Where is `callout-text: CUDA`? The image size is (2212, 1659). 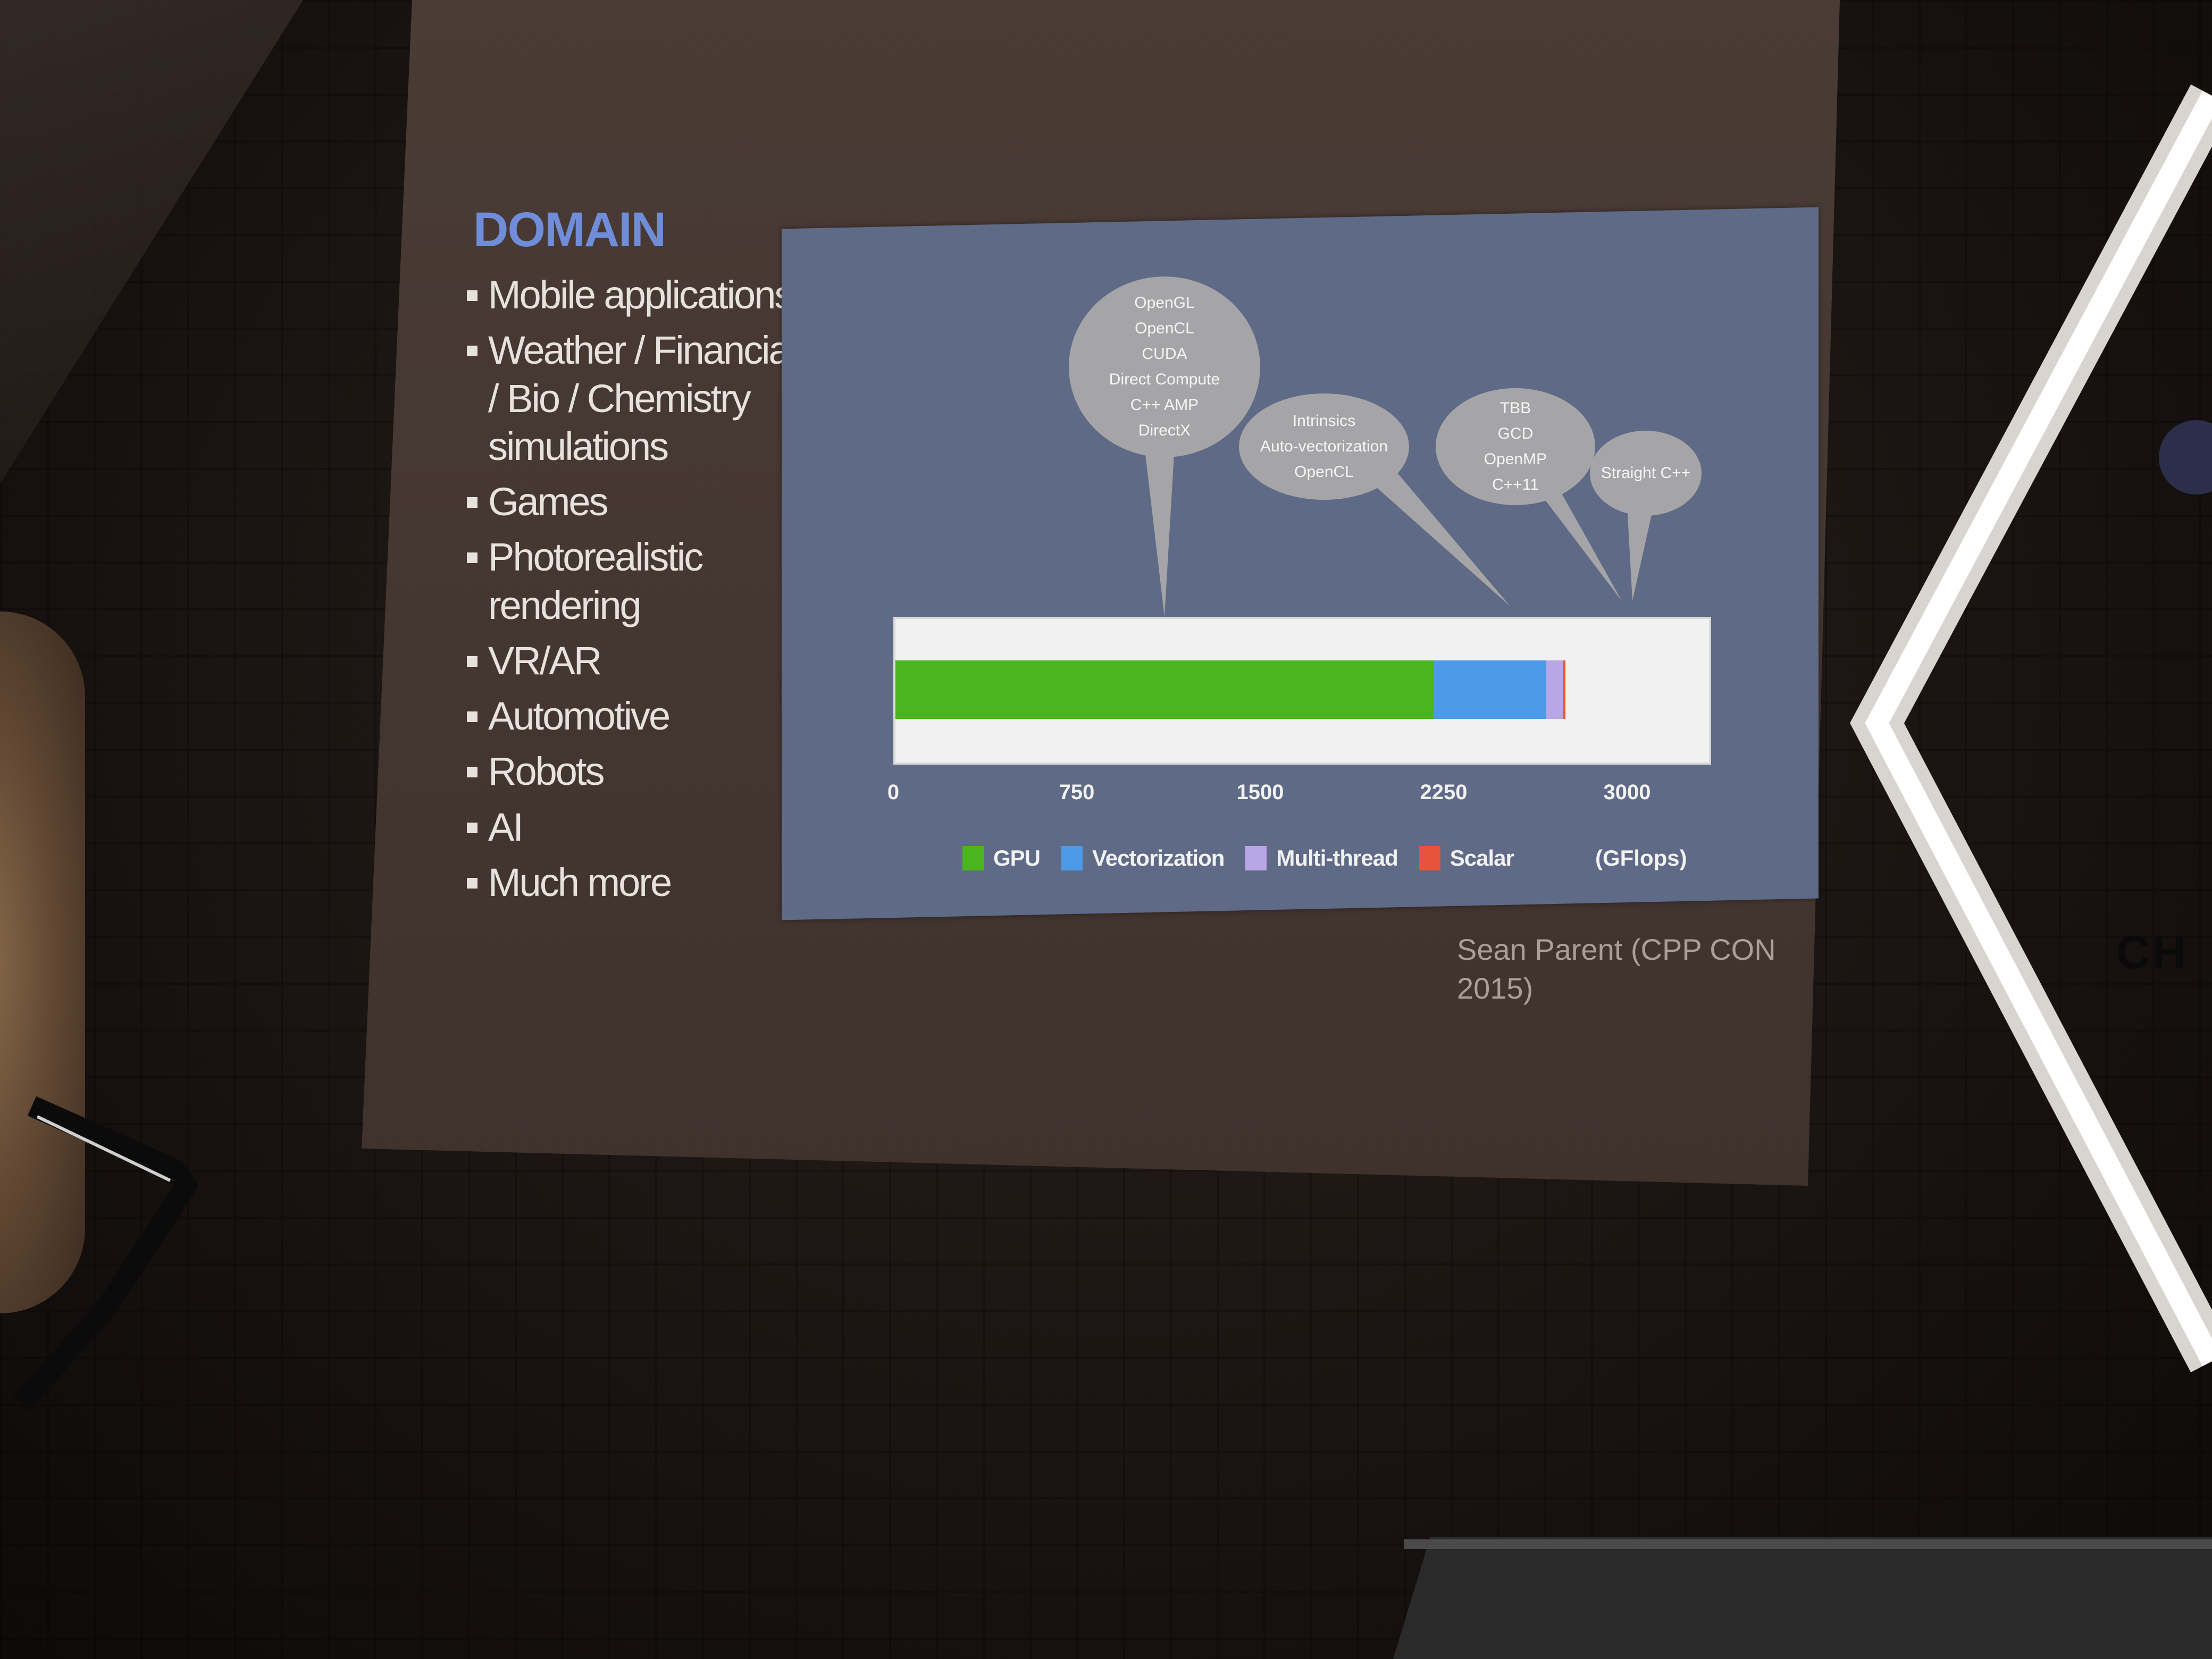
callout-text: CUDA is located at coordinates (1164, 354).